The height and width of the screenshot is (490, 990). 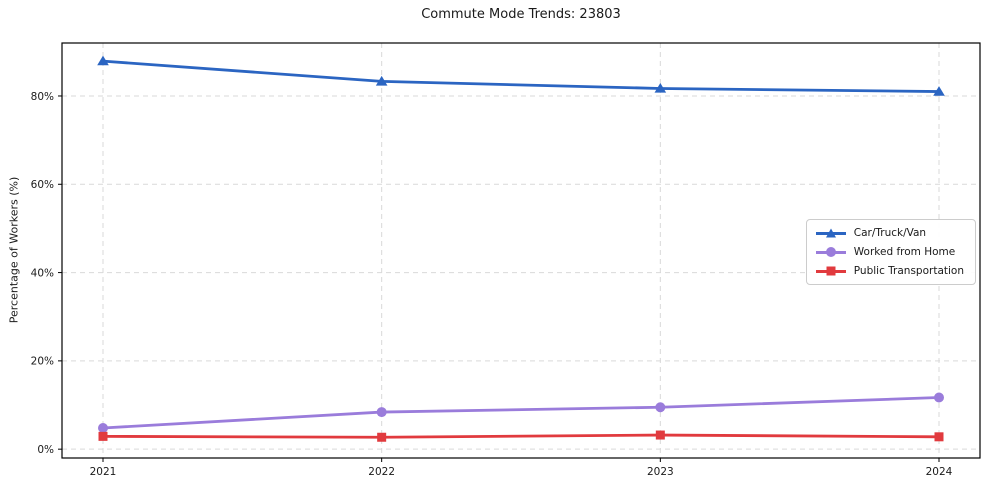 I want to click on x-tick-label: 2022, so click(x=381, y=472).